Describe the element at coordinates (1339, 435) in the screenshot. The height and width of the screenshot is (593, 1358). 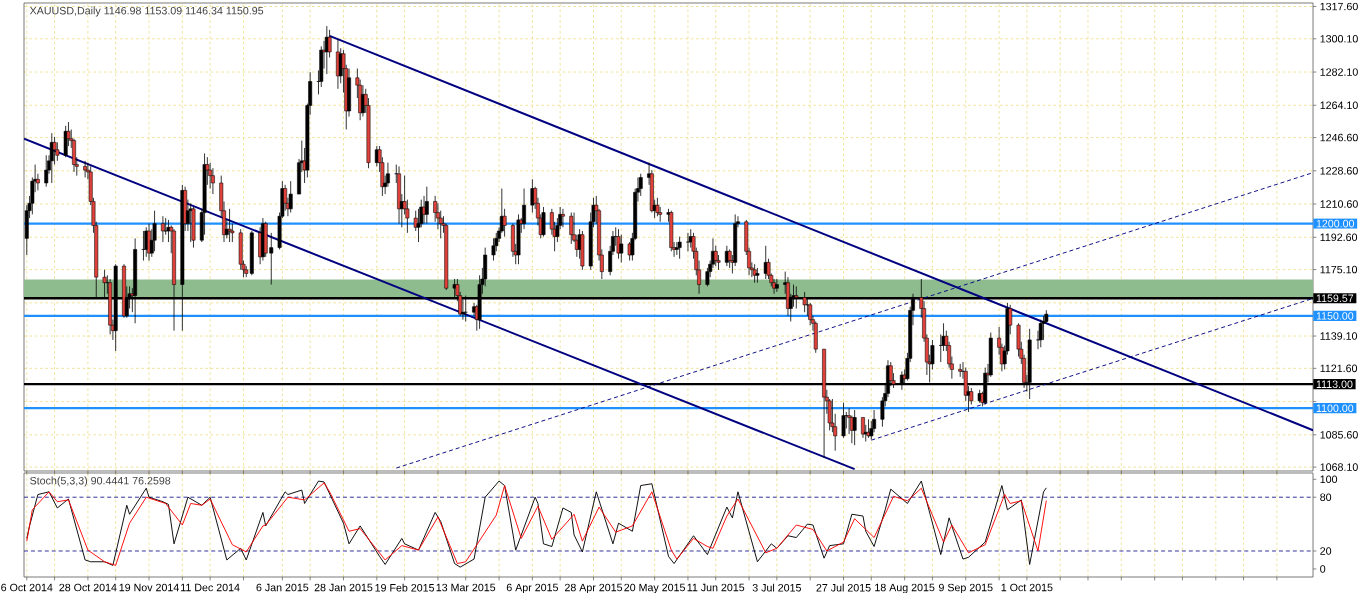
I see `y-tick-label: 1085.60` at that location.